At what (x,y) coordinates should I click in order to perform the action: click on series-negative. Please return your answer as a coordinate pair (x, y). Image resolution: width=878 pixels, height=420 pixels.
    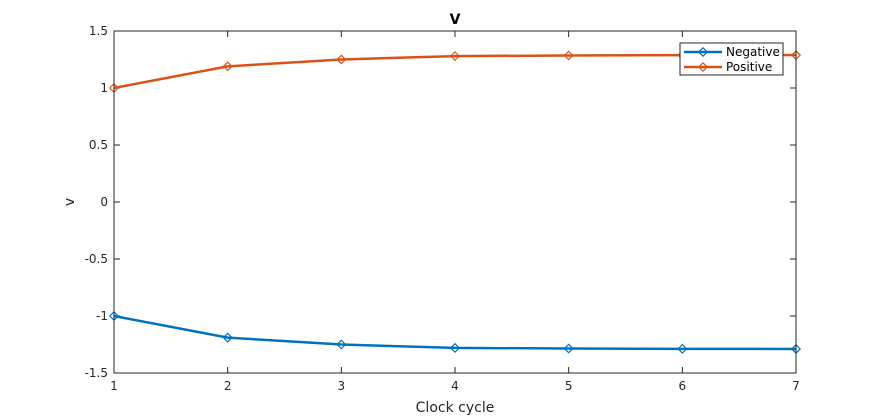
    Looking at the image, I should click on (455, 332).